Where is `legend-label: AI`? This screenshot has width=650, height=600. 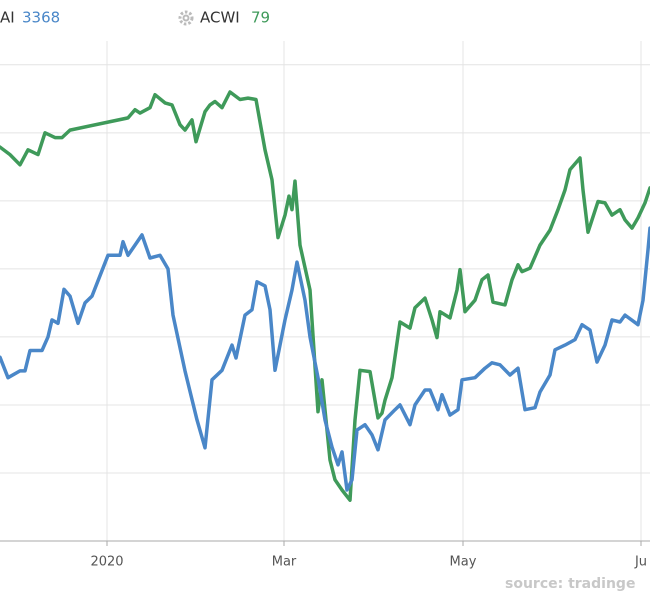
legend-label: AI is located at coordinates (7, 18).